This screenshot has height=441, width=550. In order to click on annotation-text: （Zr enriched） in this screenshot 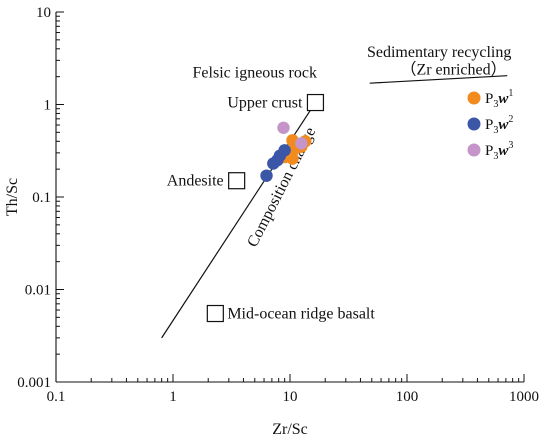, I will do `click(453, 70)`.